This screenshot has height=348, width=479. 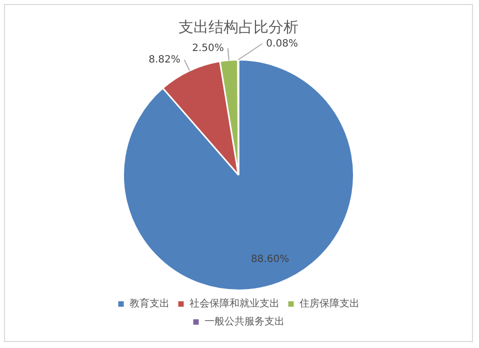 What do you see at coordinates (150, 304) in the screenshot?
I see `legend-label: 教育支出` at bounding box center [150, 304].